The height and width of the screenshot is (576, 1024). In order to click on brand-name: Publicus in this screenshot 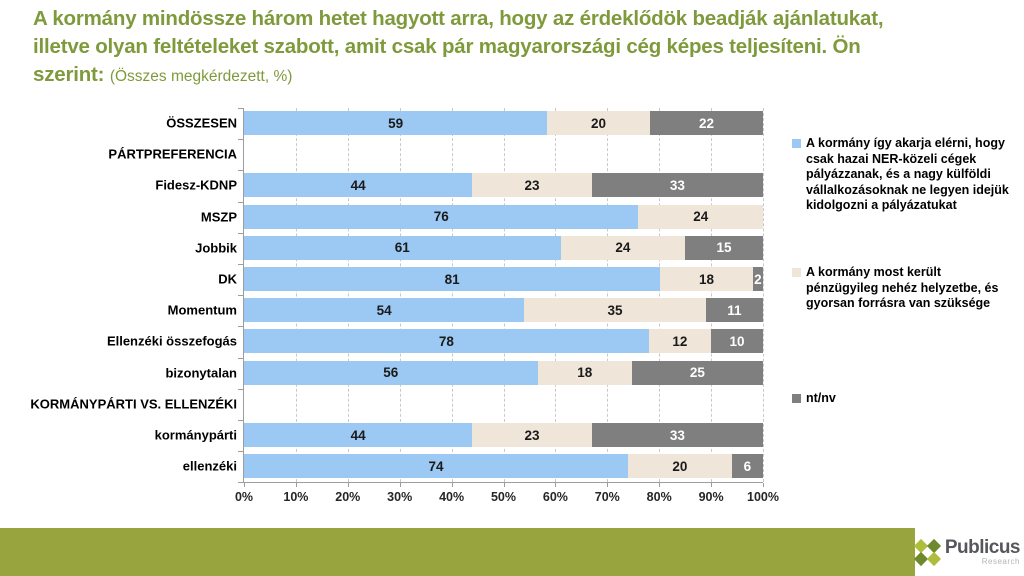, I will do `click(982, 547)`.